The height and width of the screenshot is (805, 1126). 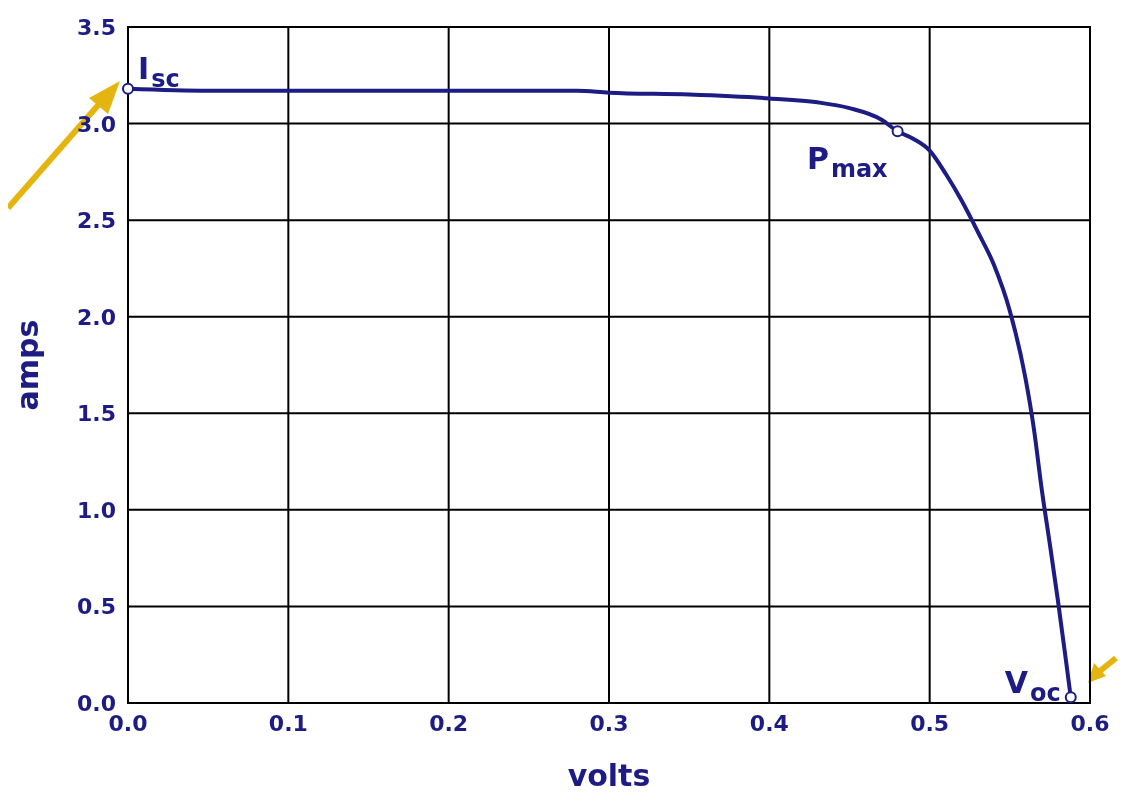 I want to click on y-tick-label: 2.5, so click(x=96, y=221).